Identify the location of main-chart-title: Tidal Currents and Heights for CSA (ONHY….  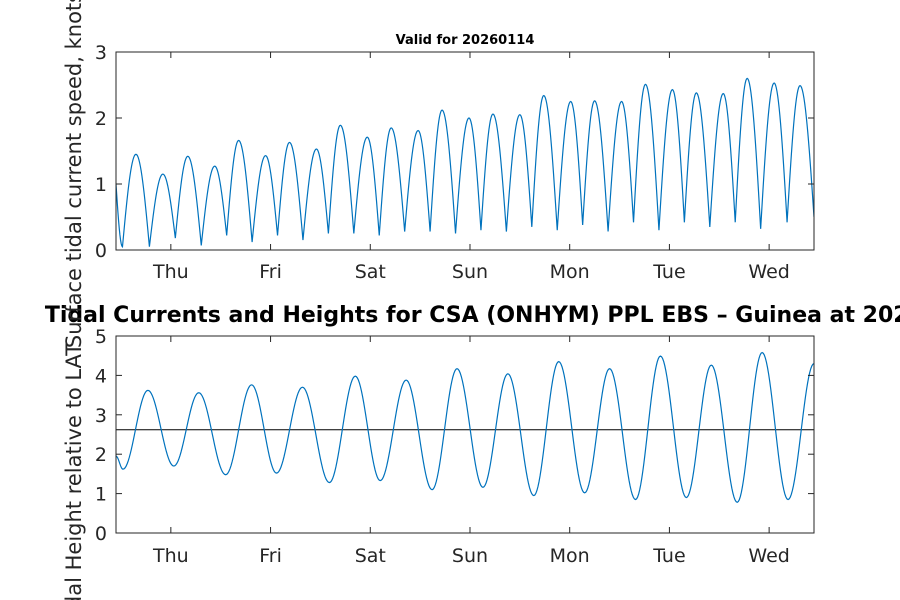
(472, 315).